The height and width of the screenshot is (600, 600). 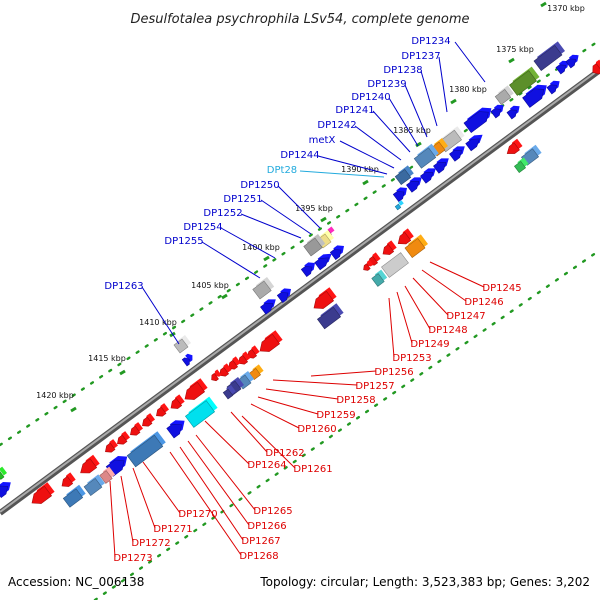 I want to click on gene-label-dp1241: DP1241, so click(x=373, y=129).